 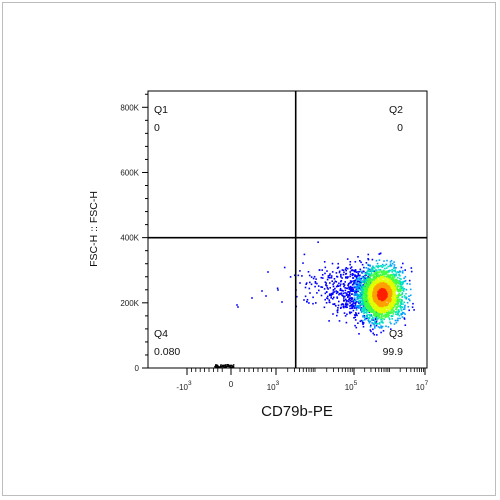 I want to click on quadrant-q1-name: Q1, so click(x=161, y=110).